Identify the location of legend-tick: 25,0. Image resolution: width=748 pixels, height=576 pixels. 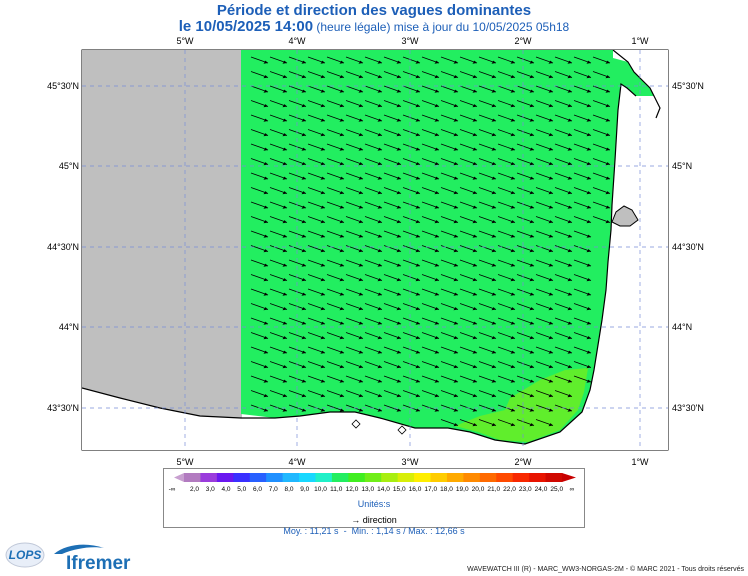
(556, 489).